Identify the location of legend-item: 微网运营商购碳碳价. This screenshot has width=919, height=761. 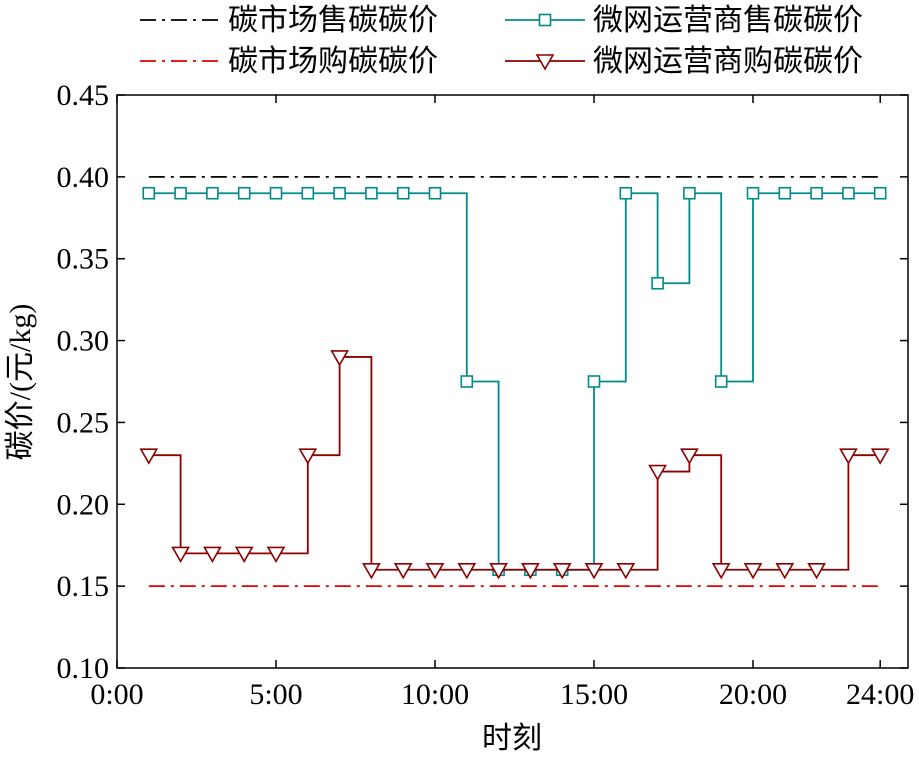
(684, 61).